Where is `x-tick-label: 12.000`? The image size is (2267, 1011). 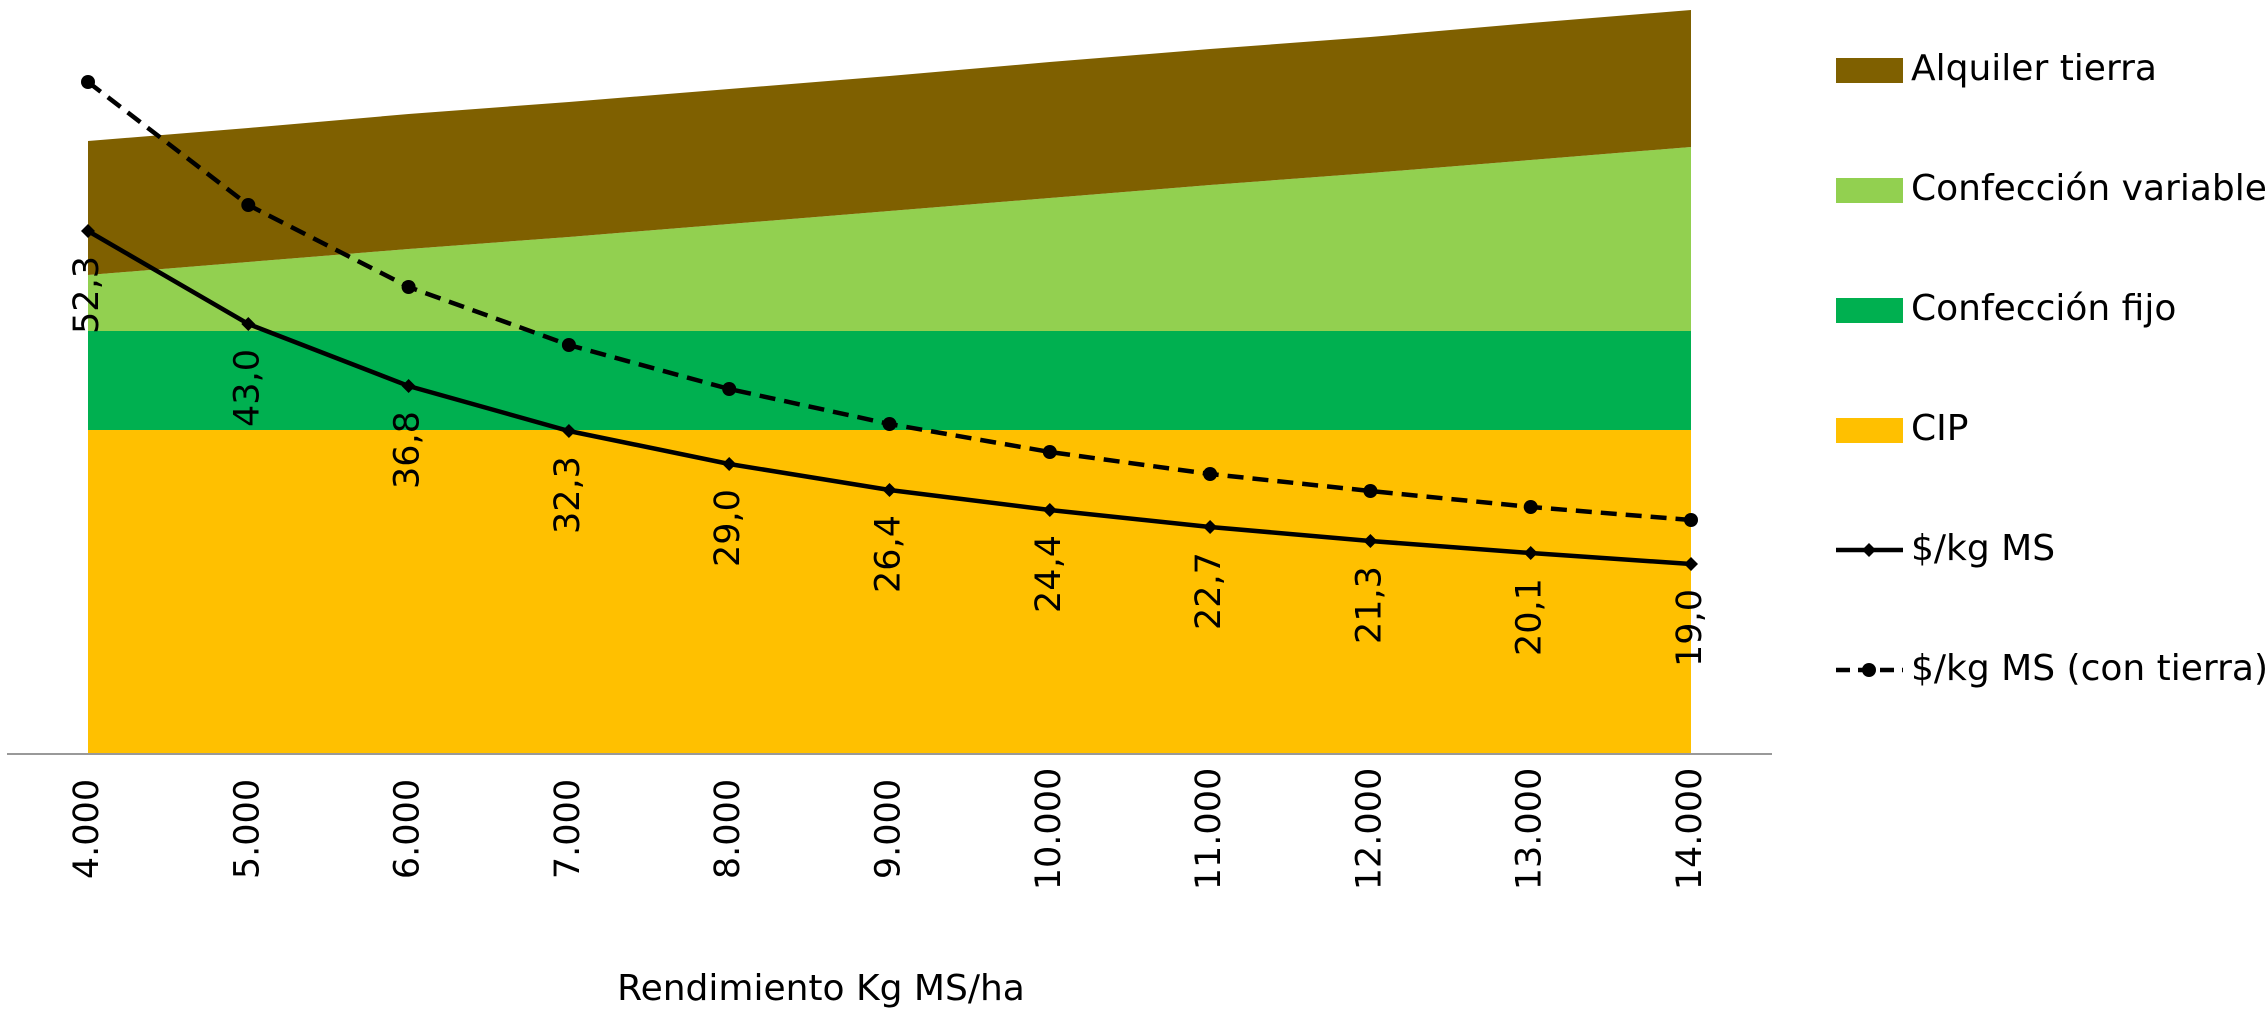 x-tick-label: 12.000 is located at coordinates (1369, 829).